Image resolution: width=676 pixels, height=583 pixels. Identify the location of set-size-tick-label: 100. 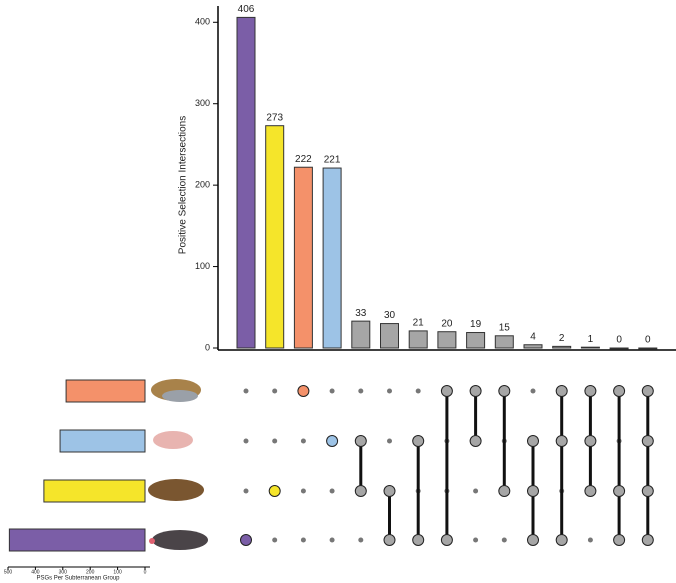
(117, 572).